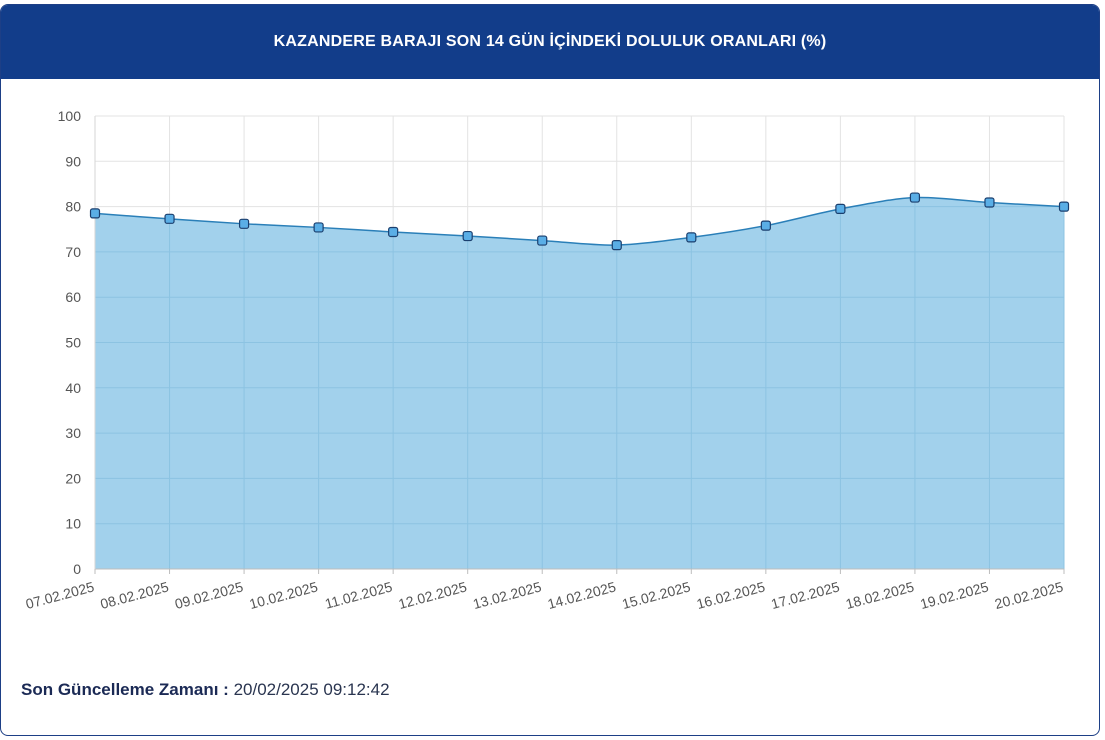  I want to click on x-tick-label: 12.02.2025, so click(433, 595).